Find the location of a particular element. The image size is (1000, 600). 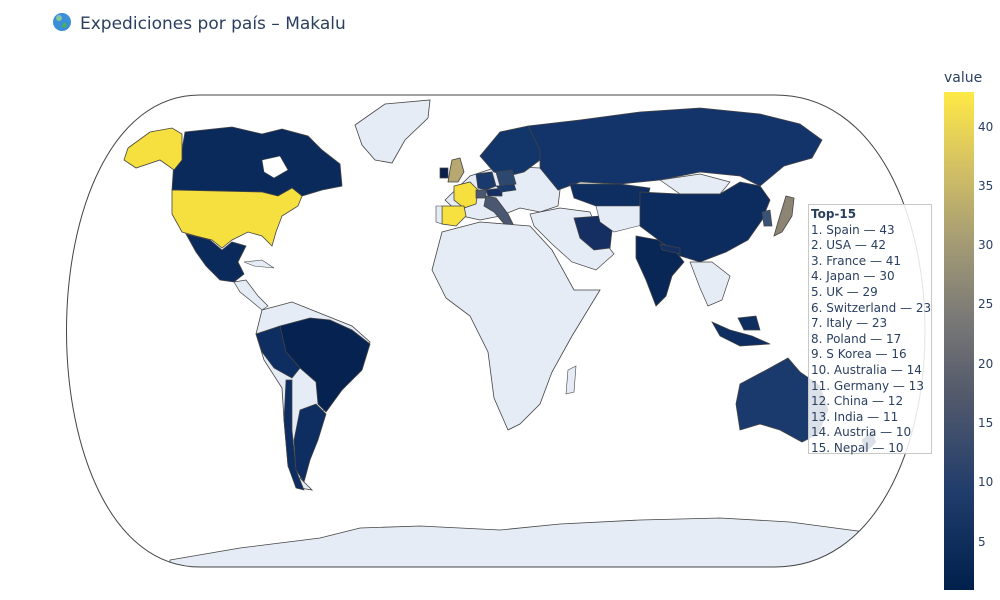

annotation-item: 5. UK — 29 is located at coordinates (844, 291).